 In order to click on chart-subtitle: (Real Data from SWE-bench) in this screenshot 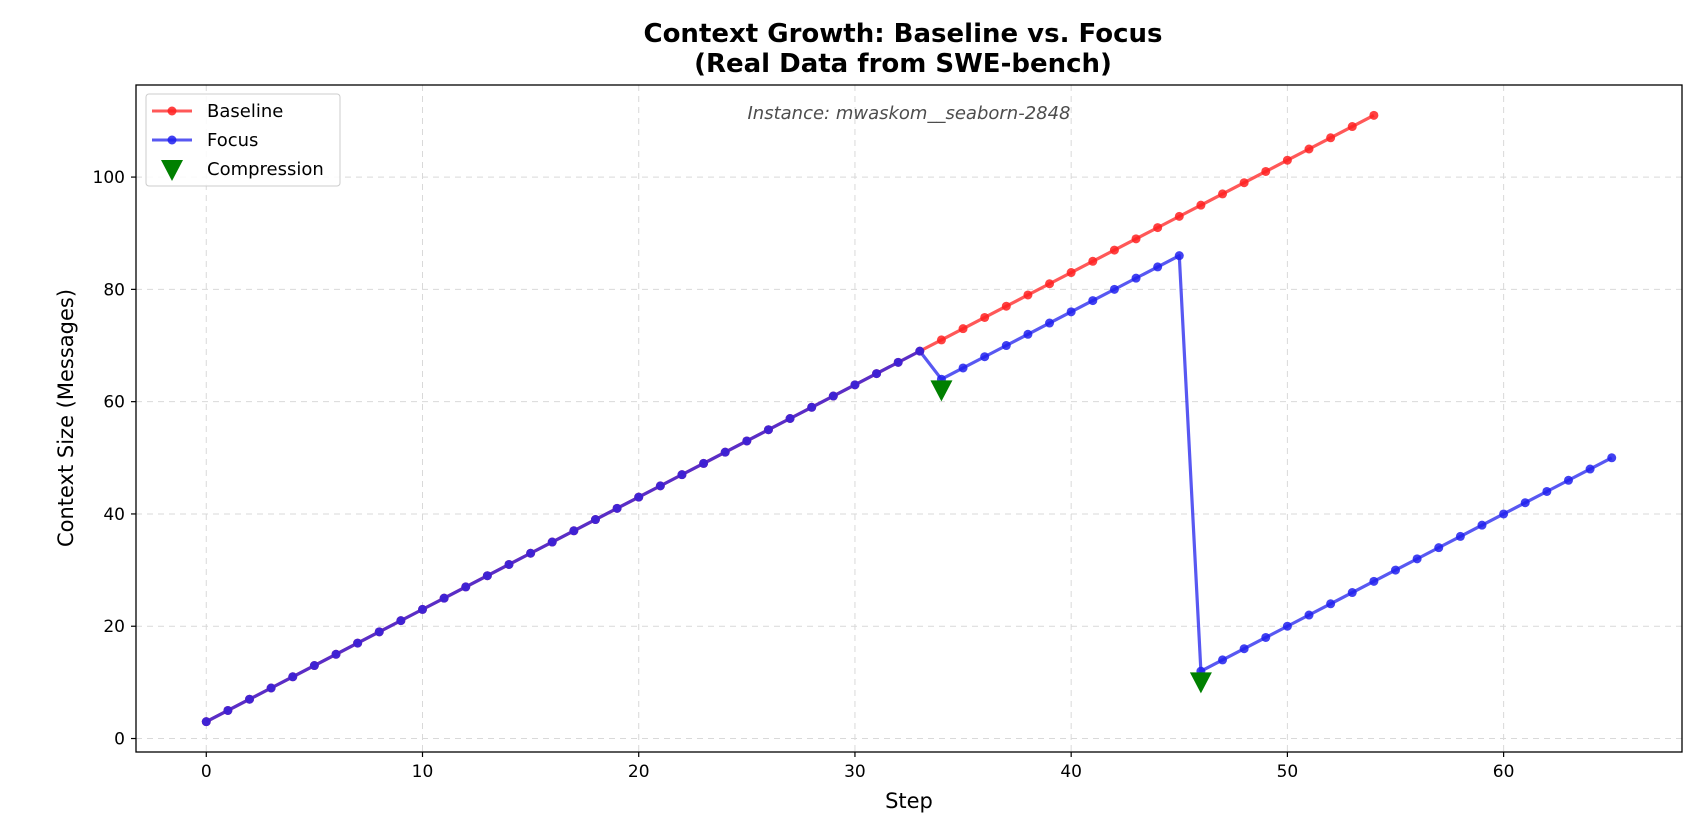, I will do `click(903, 64)`.